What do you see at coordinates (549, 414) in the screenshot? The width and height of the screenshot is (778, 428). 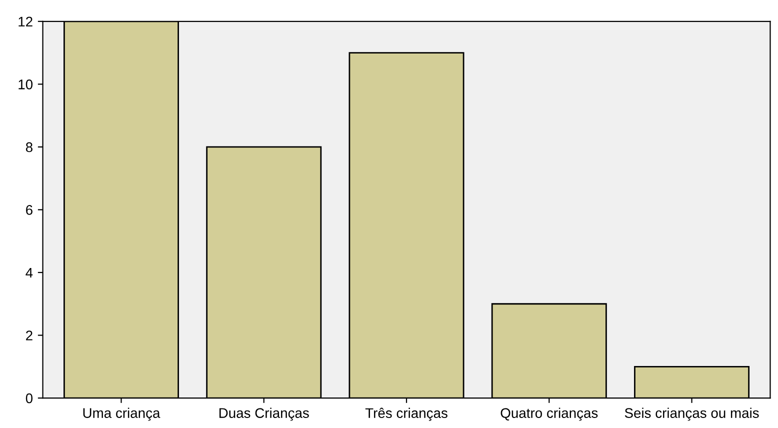 I see `x-tick-label: Quatro crianças` at bounding box center [549, 414].